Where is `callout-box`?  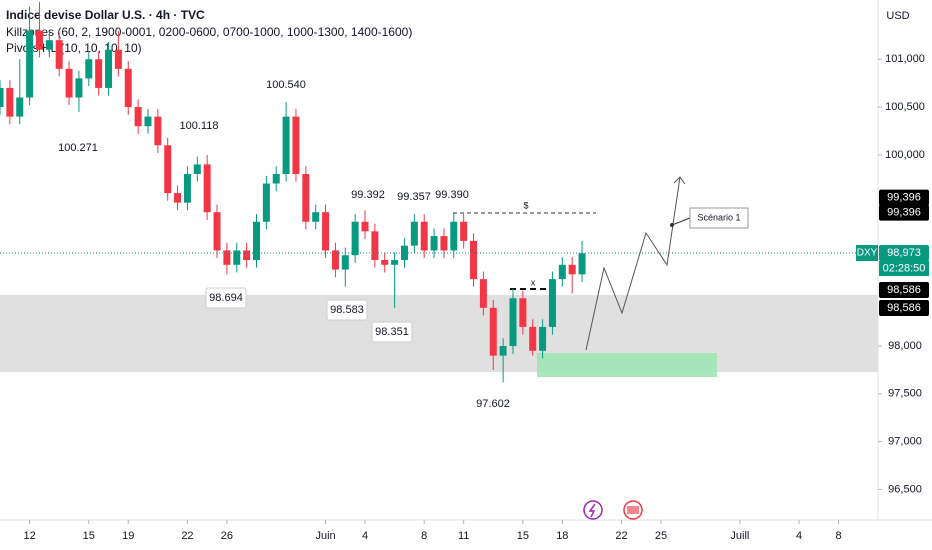
callout-box is located at coordinates (719, 218).